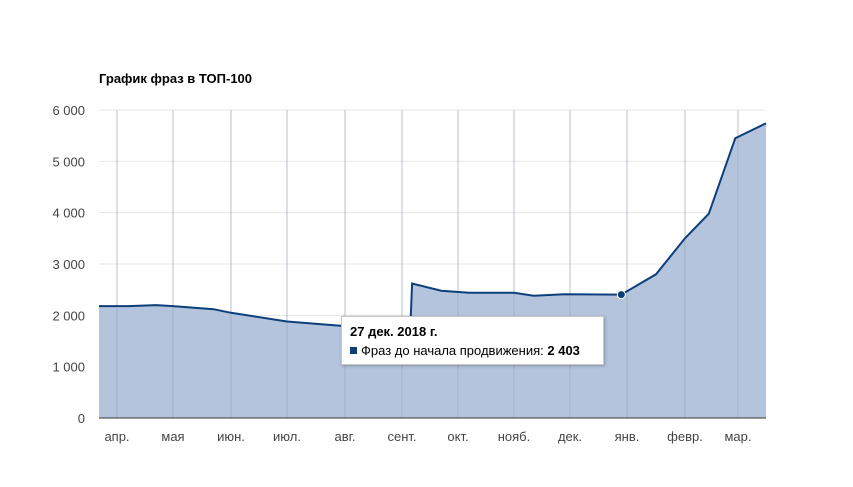 Image resolution: width=853 pixels, height=487 pixels. What do you see at coordinates (457, 436) in the screenshot?
I see `x-tick-label: окт.` at bounding box center [457, 436].